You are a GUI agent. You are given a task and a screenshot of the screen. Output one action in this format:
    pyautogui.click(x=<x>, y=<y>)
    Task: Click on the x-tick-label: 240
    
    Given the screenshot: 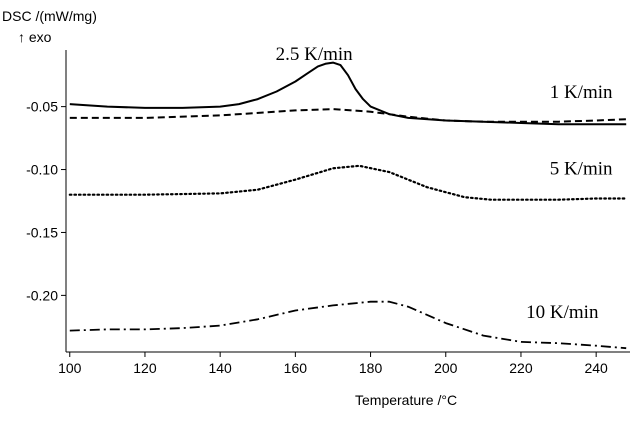 What is the action you would take?
    pyautogui.click(x=596, y=368)
    